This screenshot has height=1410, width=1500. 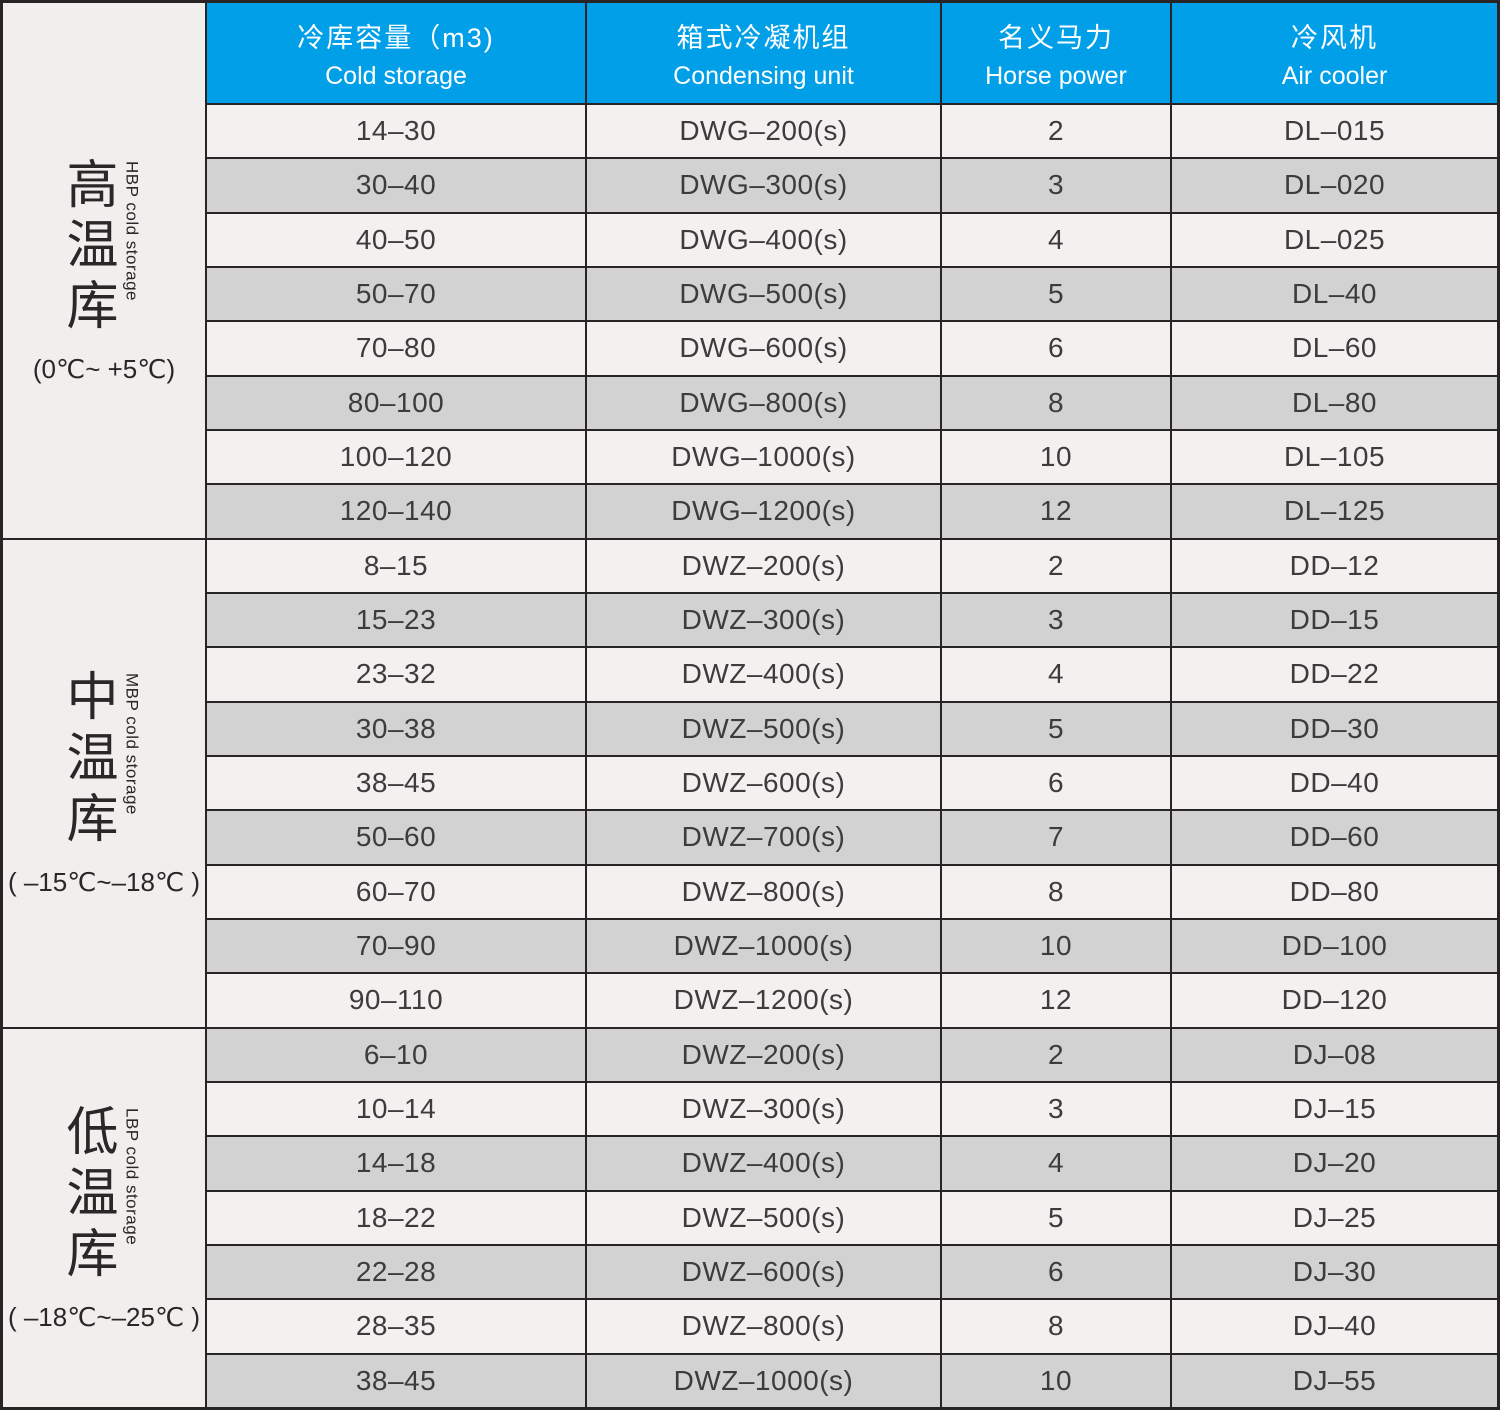 I want to click on cell-cold-storage: 40–50, so click(x=396, y=239).